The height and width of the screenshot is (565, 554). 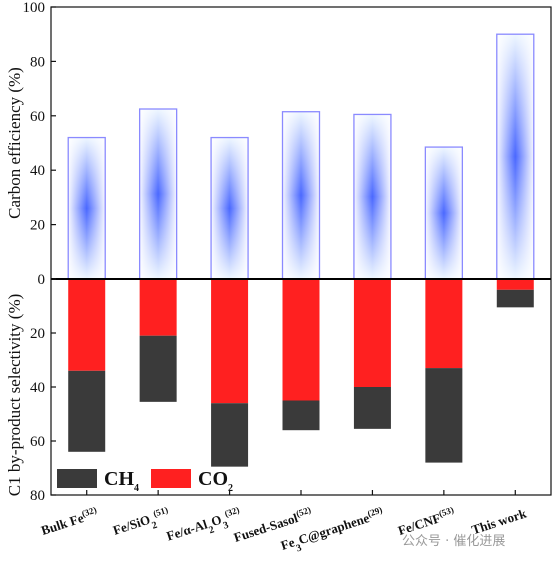 What do you see at coordinates (42, 280) in the screenshot?
I see `zero-tick-label: 0` at bounding box center [42, 280].